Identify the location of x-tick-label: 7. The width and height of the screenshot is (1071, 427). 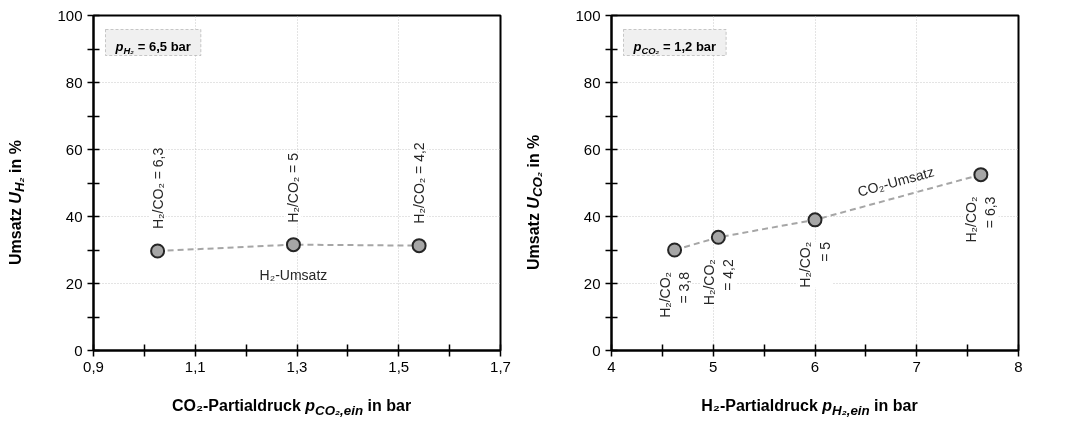
(916, 366).